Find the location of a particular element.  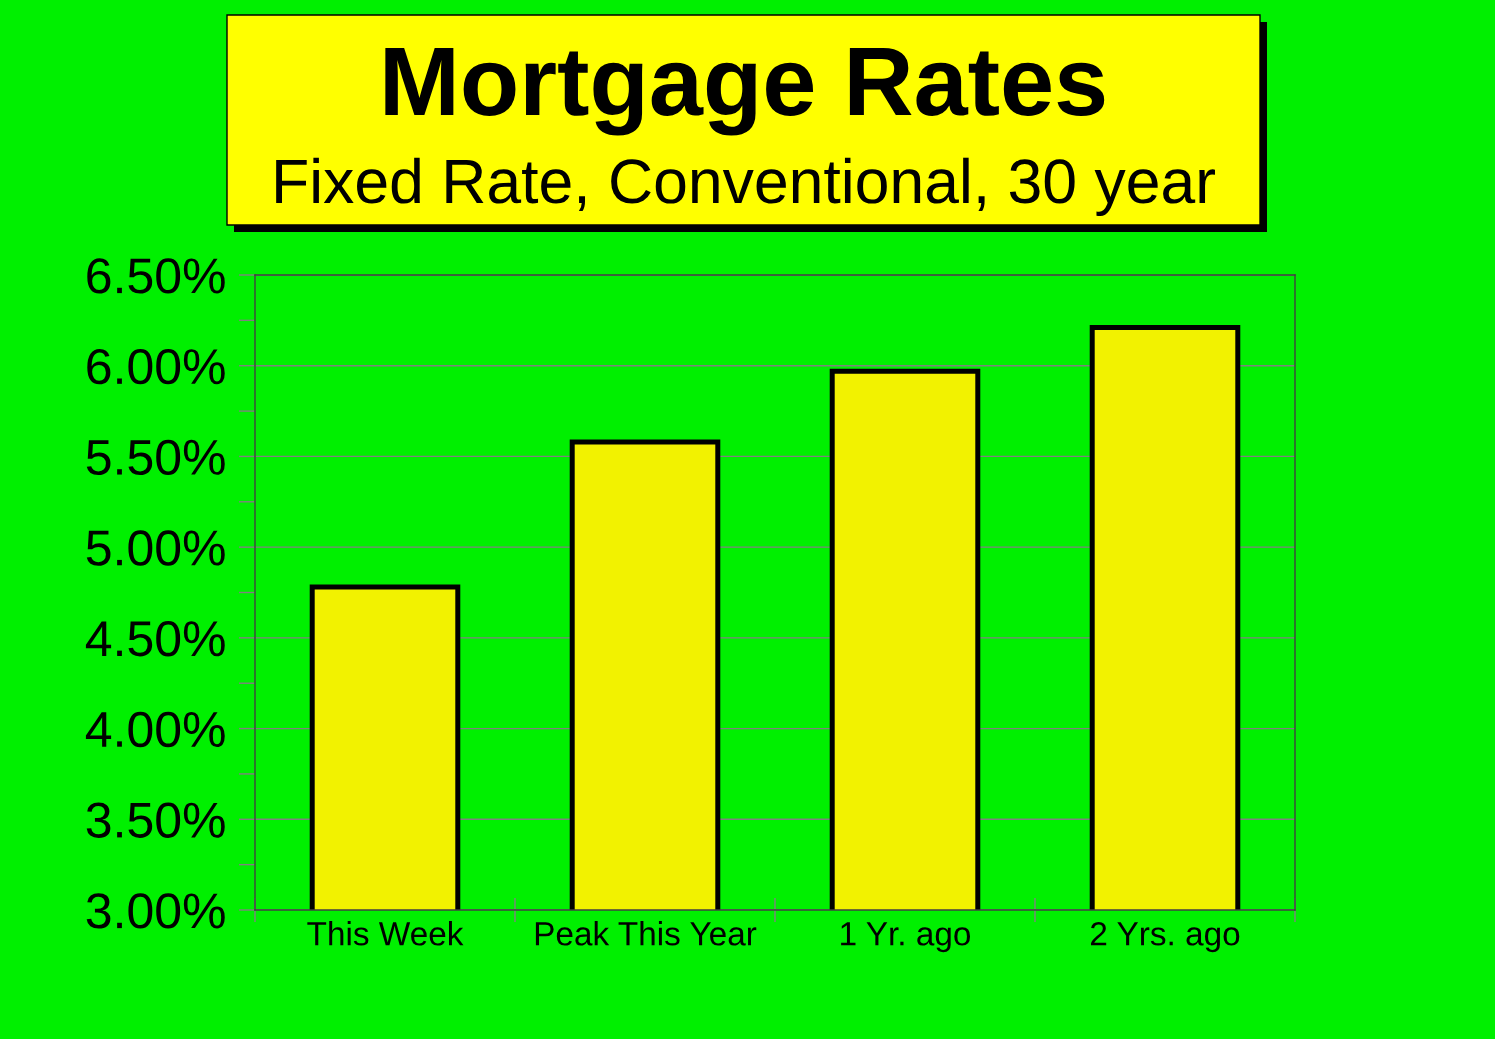

chart-subtitle: Fixed Rate, Conventional, 30 year is located at coordinates (745, 186).